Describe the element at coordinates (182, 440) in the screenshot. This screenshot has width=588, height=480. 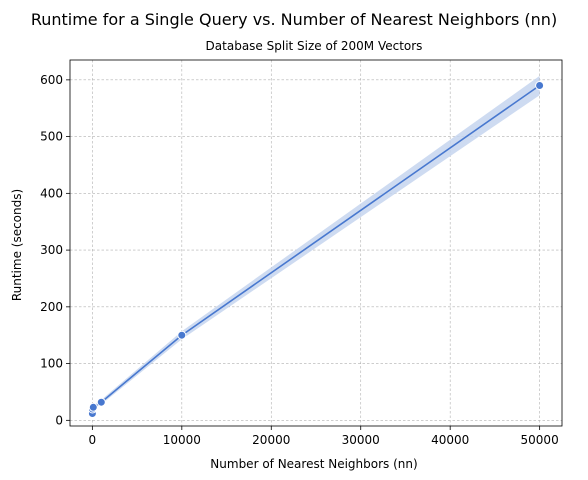
I see `x-tick-label: 10000` at that location.